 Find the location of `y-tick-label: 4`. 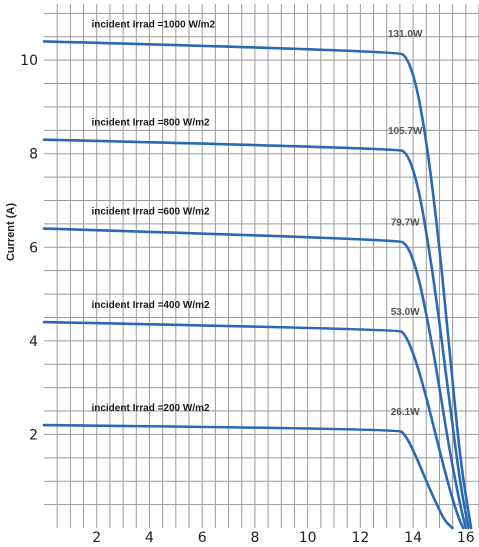

y-tick-label: 4 is located at coordinates (33, 342).